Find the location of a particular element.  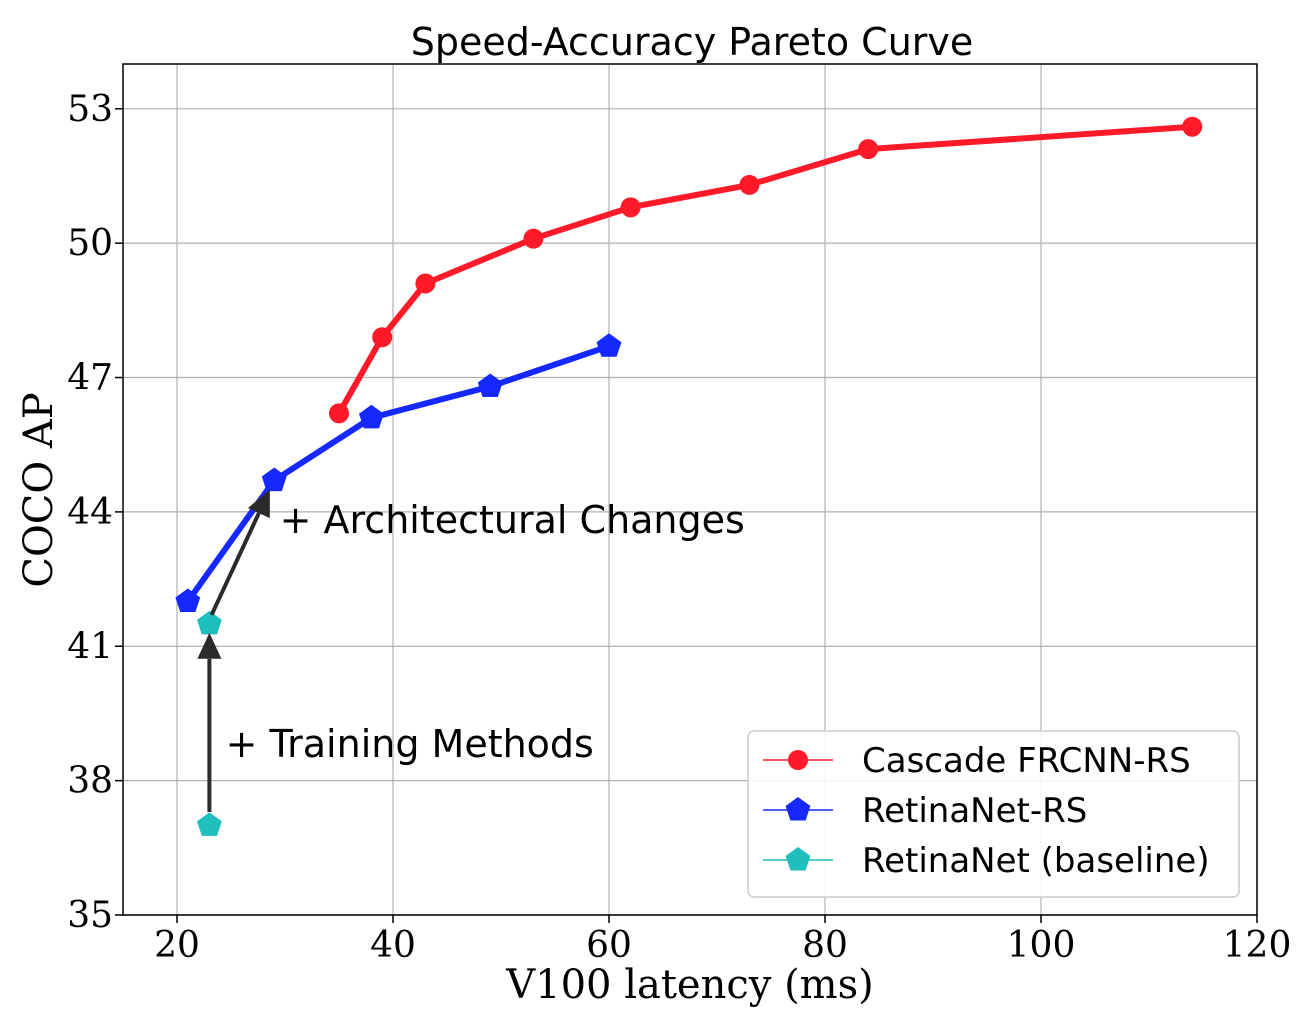

annotation-arrow-shaft is located at coordinates (235, 564).